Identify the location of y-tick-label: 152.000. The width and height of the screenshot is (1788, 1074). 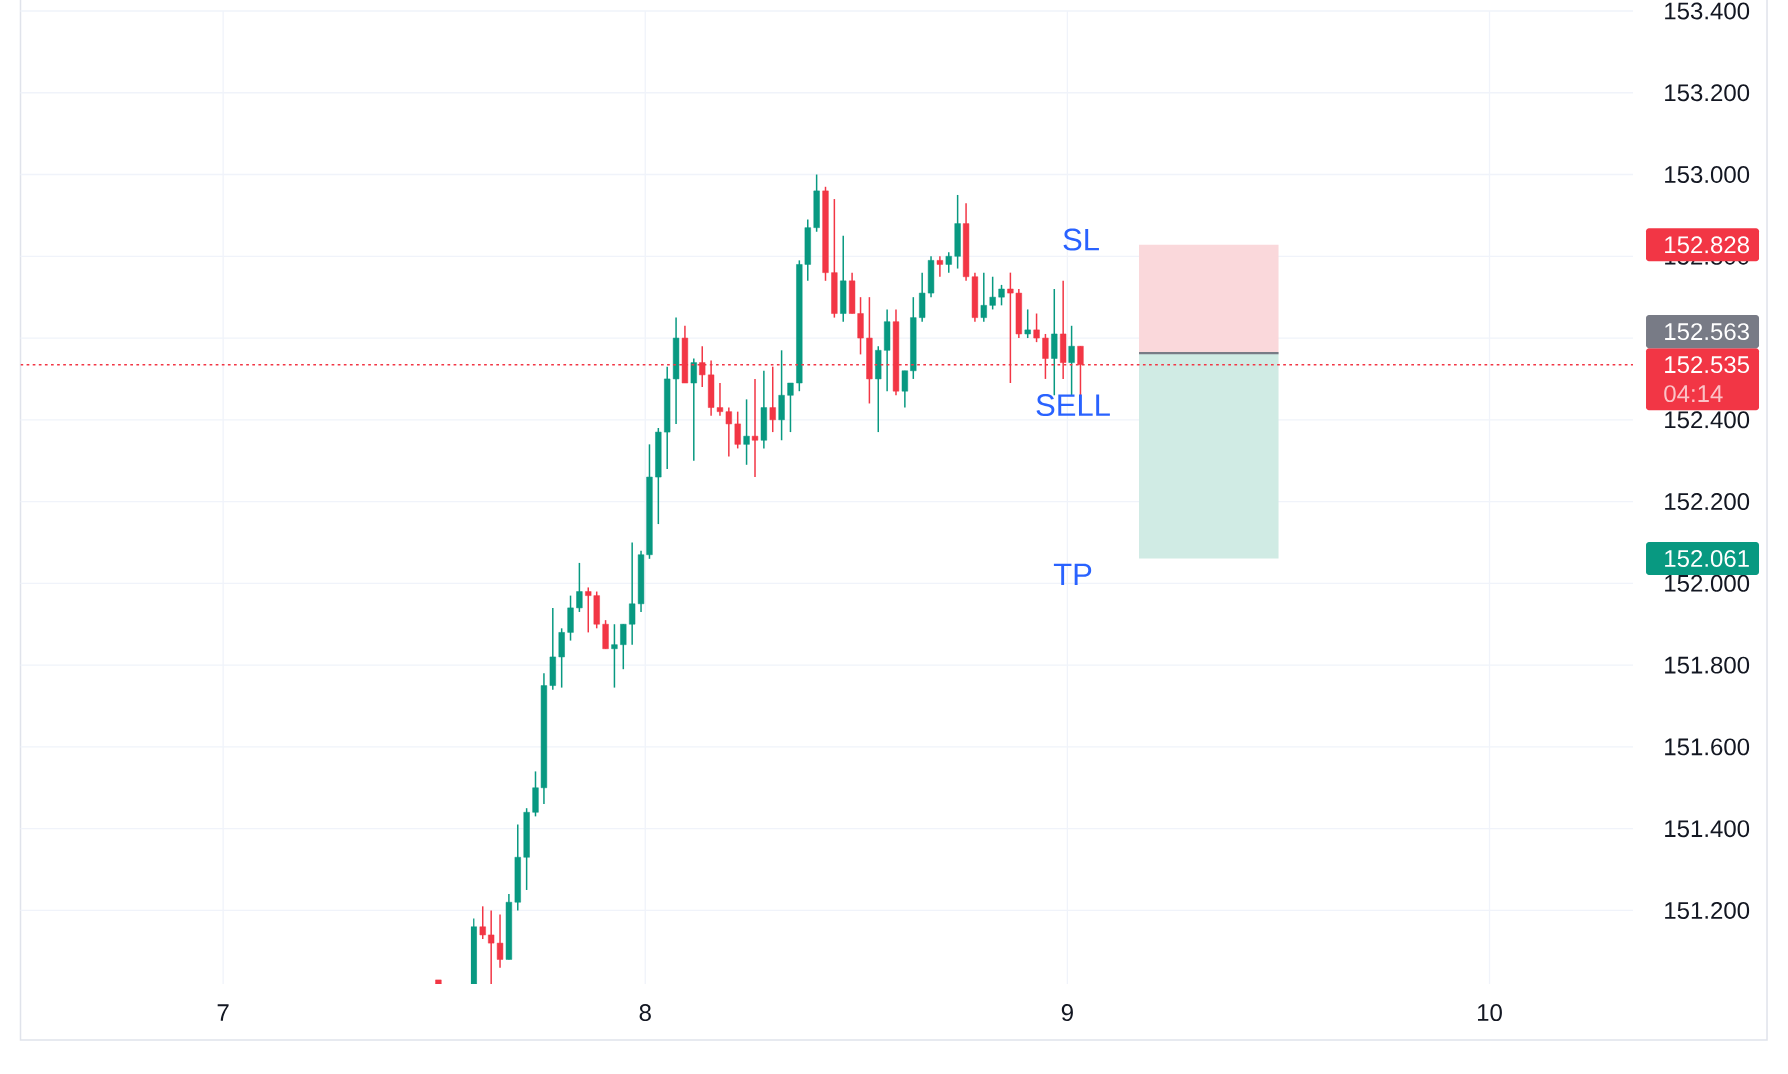
(1707, 583).